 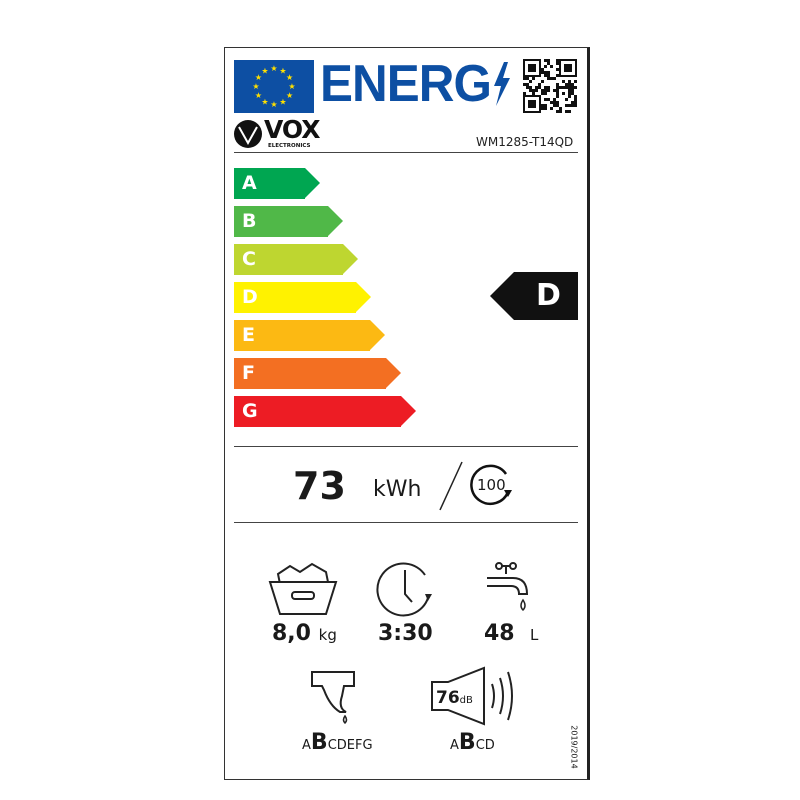 What do you see at coordinates (508, 587) in the screenshot?
I see `water-tap-icon` at bounding box center [508, 587].